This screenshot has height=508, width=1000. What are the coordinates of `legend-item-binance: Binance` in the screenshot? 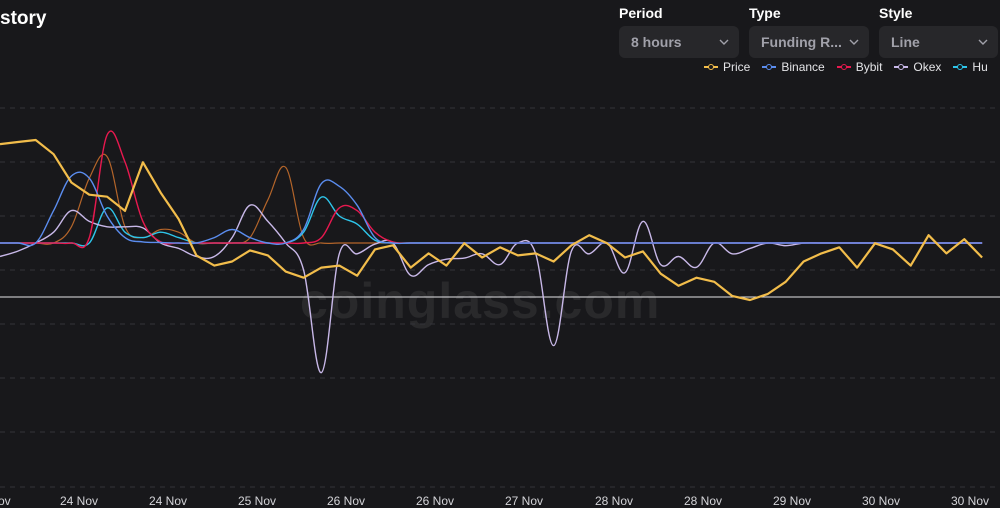 It's located at (793, 67).